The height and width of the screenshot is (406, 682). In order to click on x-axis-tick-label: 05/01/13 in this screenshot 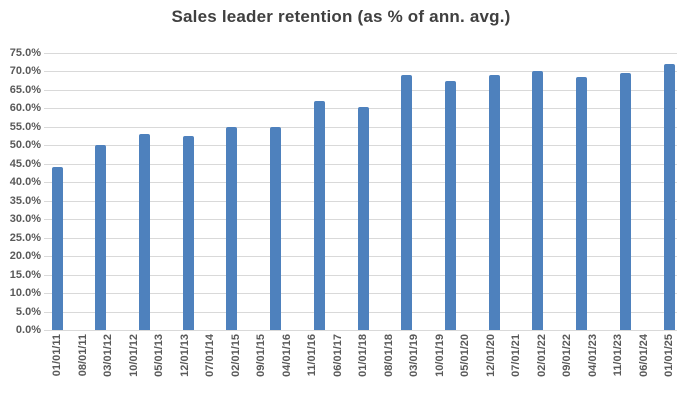, I will do `click(159, 355)`.